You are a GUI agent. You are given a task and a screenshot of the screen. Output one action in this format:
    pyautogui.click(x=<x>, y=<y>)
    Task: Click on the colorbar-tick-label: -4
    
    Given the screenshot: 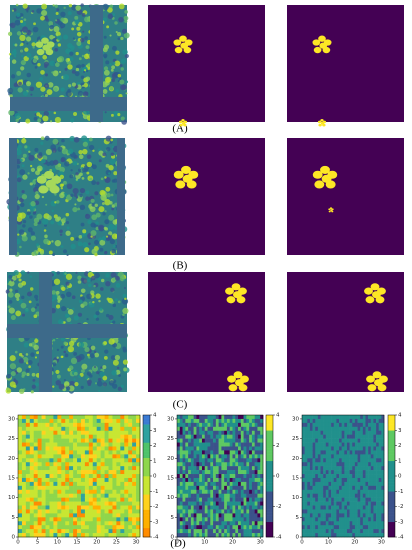 What is the action you would take?
    pyautogui.click(x=156, y=538)
    